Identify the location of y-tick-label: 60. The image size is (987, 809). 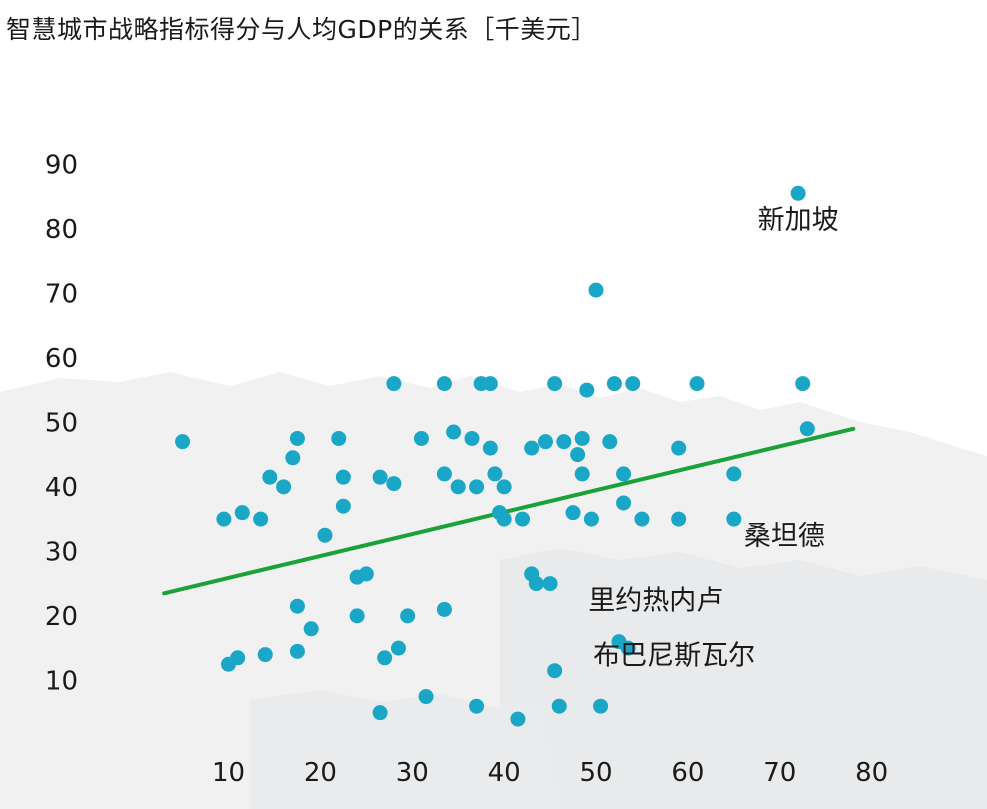
(61, 359).